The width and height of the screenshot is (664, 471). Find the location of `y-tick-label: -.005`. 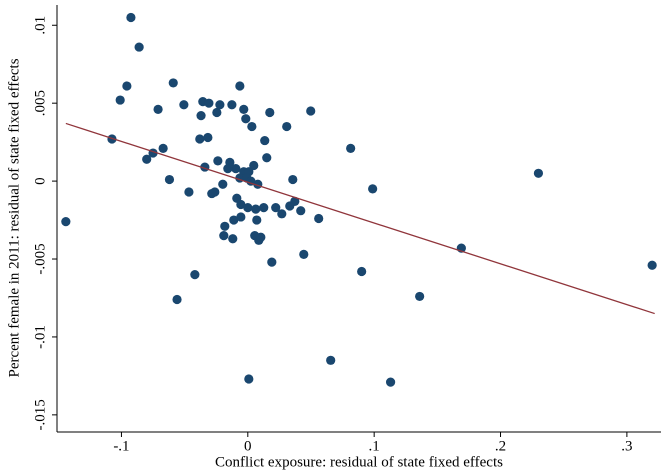

y-tick-label: -.005 is located at coordinates (40, 258).